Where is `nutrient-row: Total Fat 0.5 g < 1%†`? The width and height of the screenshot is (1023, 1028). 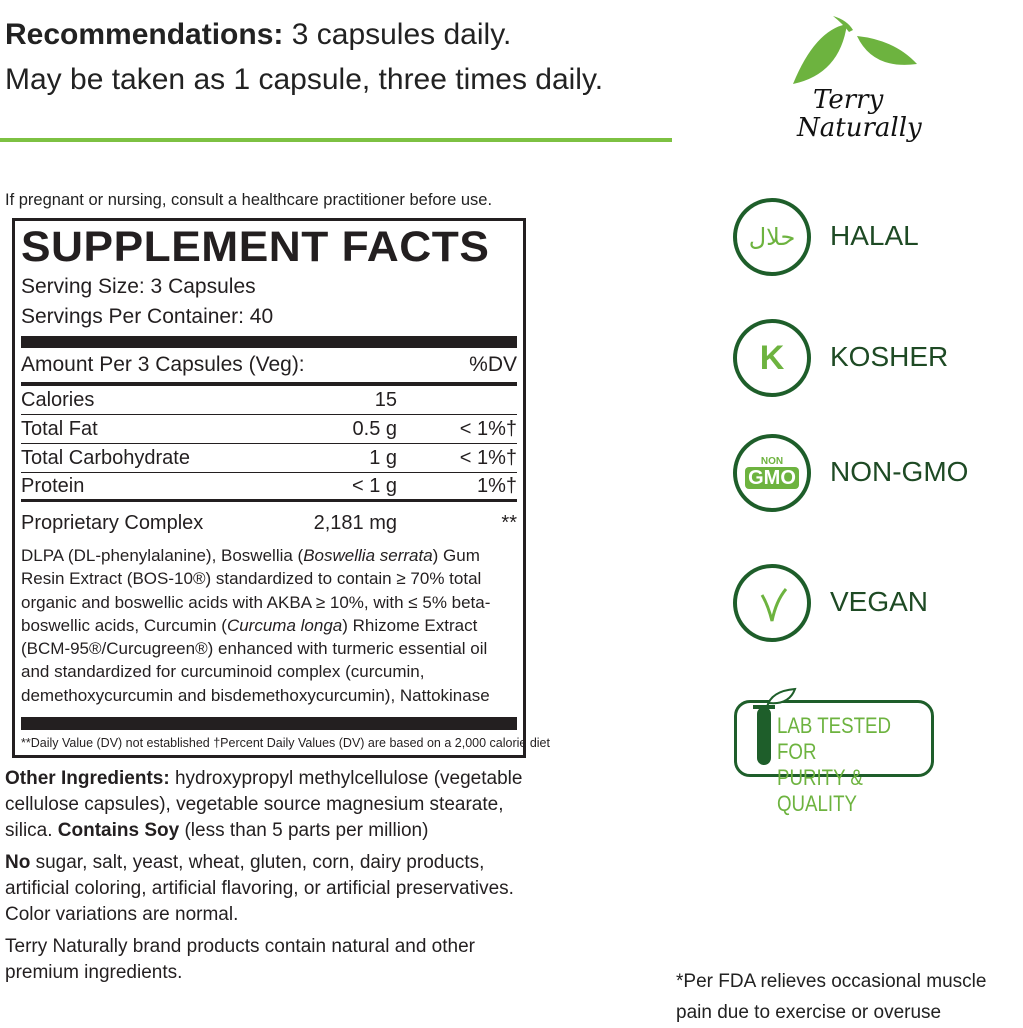 nutrient-row: Total Fat 0.5 g < 1%† is located at coordinates (269, 429).